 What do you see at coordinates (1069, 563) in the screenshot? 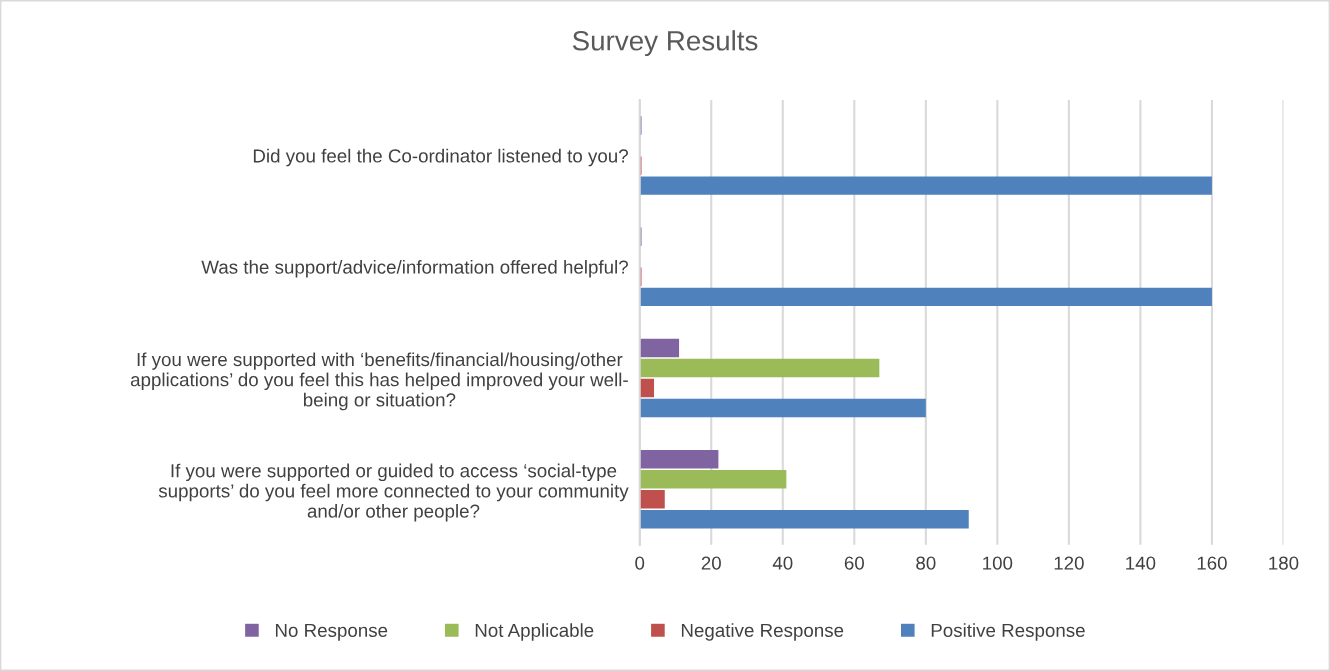
I see `x-tick-label: 120` at bounding box center [1069, 563].